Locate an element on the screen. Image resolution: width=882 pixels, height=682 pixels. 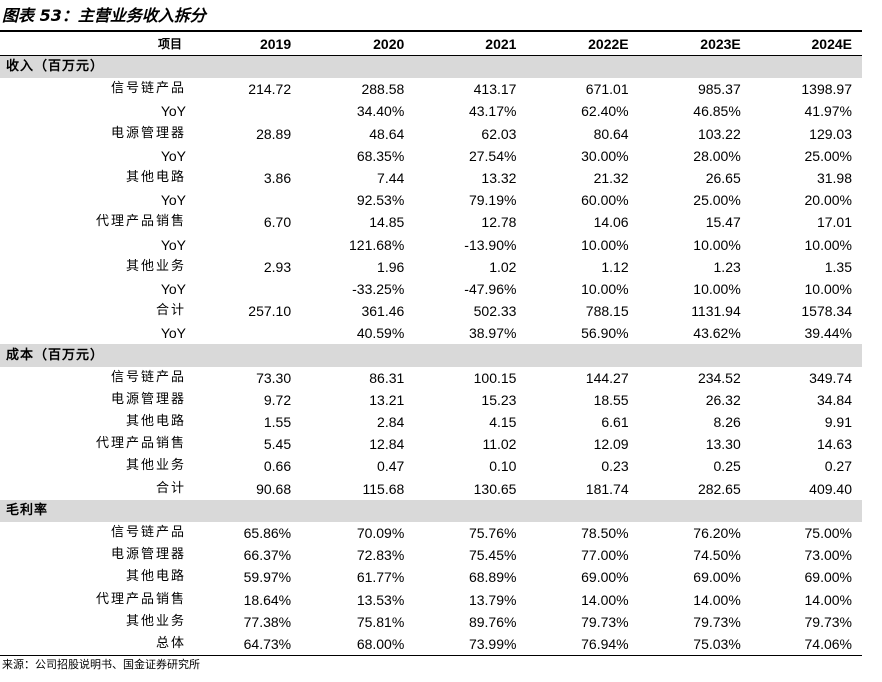
value-cell: 75.76% is located at coordinates (492, 533).